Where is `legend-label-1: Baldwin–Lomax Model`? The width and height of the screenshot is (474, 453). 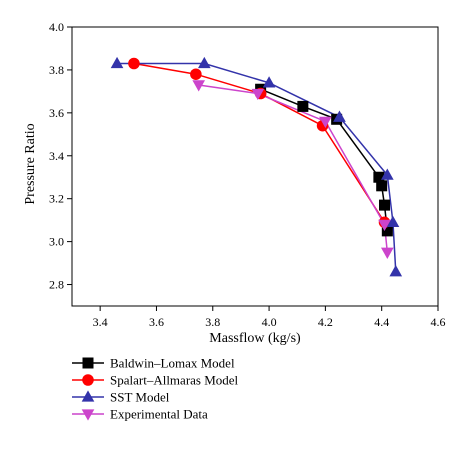 legend-label-1: Baldwin–Lomax Model is located at coordinates (172, 363).